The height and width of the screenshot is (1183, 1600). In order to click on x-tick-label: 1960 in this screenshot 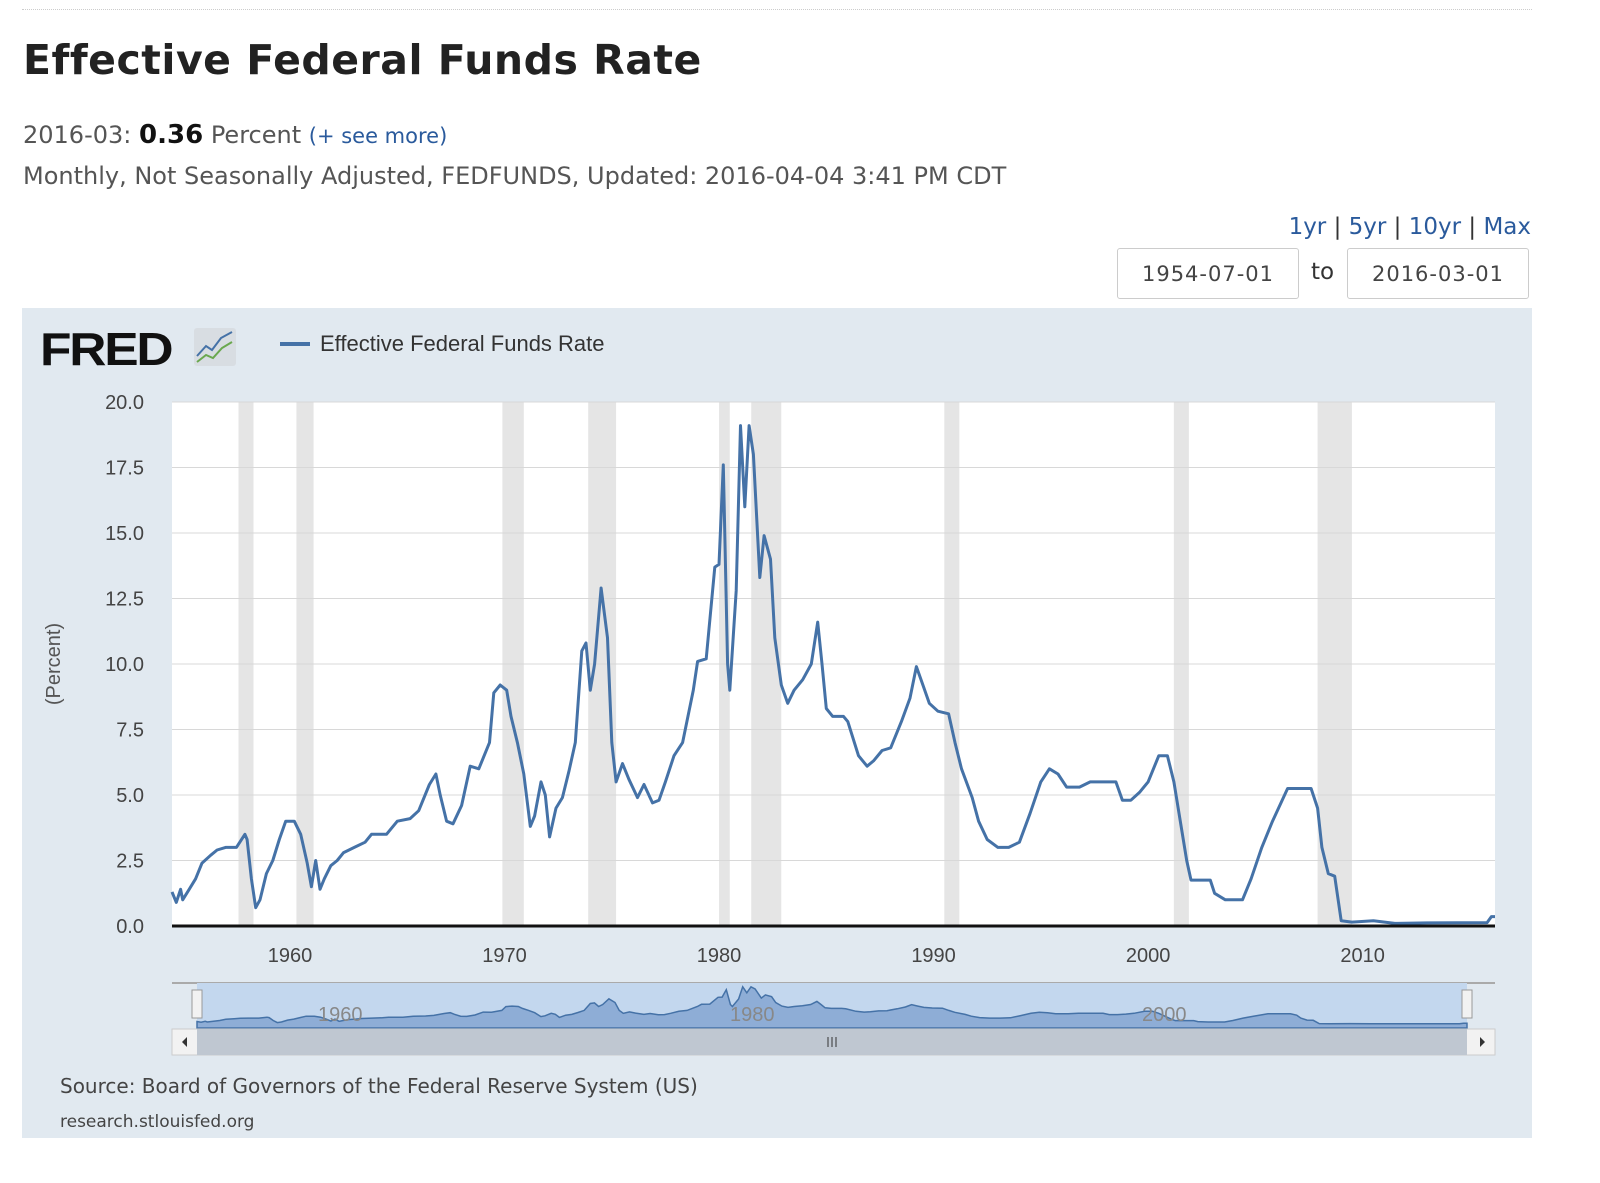, I will do `click(290, 956)`.